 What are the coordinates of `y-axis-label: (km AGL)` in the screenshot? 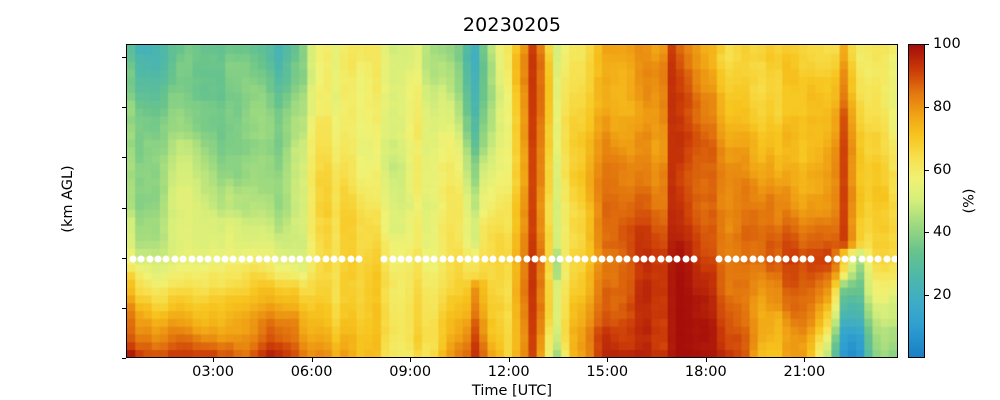 It's located at (68, 199).